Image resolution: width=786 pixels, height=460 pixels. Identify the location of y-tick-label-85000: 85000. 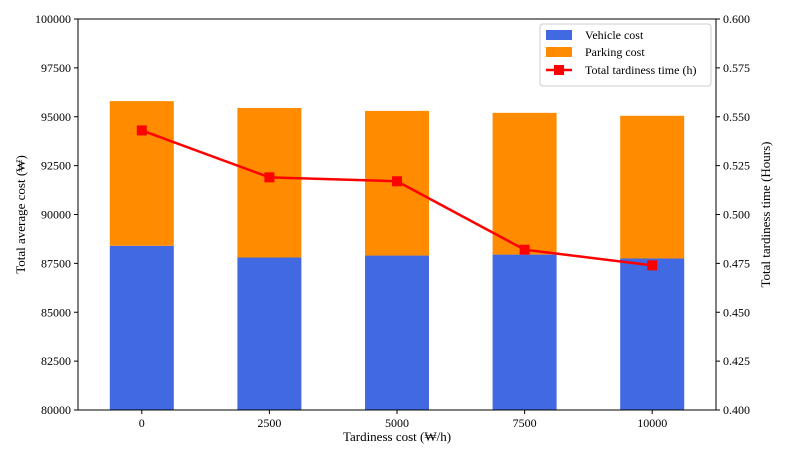
(56, 312).